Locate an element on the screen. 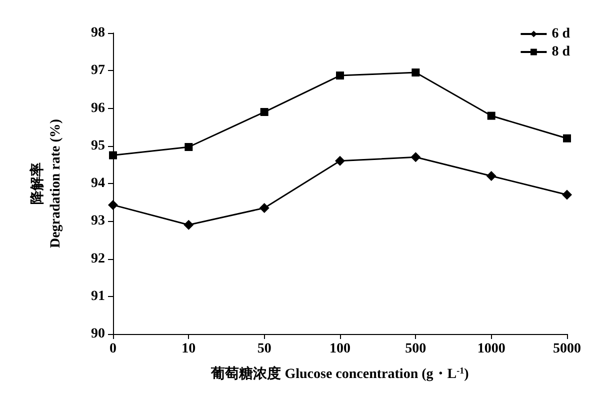 The width and height of the screenshot is (615, 400). y-axis-title: 降解率 Degradation rate (%) is located at coordinates (46, 183).